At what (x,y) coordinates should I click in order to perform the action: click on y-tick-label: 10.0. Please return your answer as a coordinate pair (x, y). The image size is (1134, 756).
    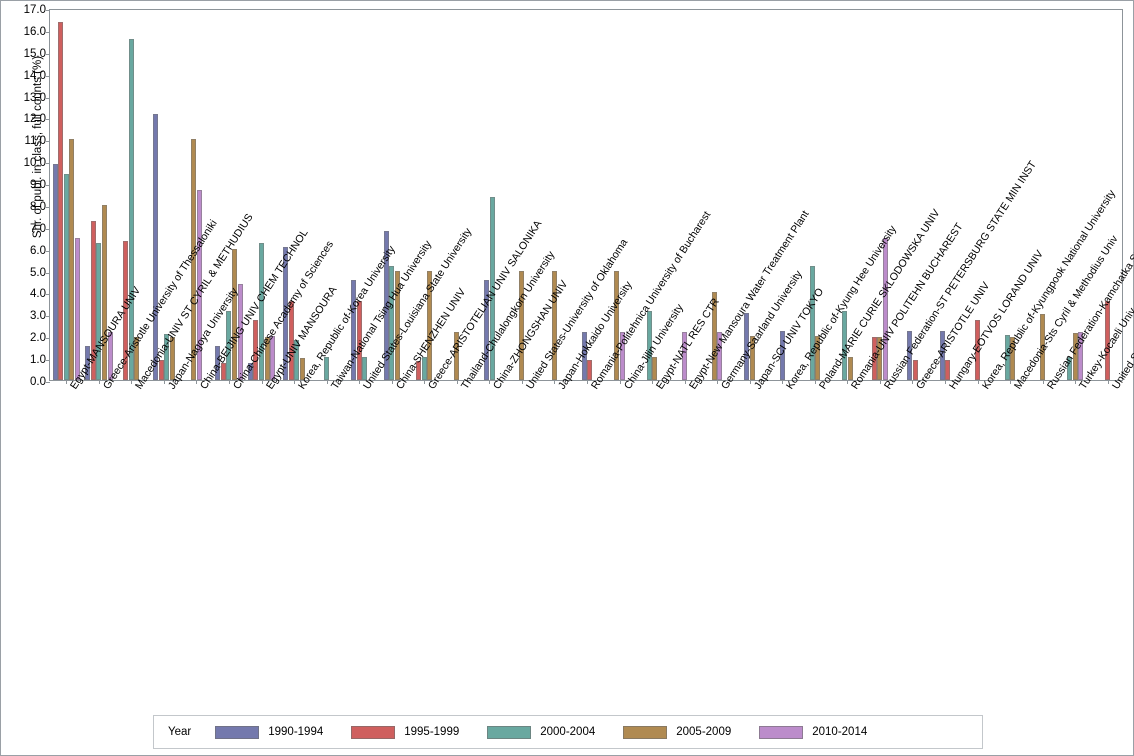
    Looking at the image, I should click on (34, 163).